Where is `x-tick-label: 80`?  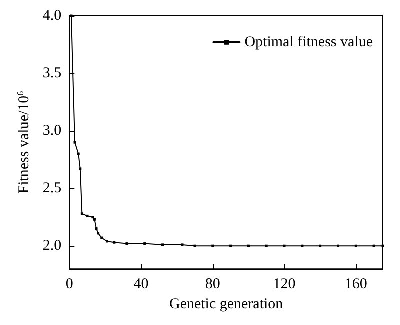
x-tick-label: 80 is located at coordinates (212, 284).